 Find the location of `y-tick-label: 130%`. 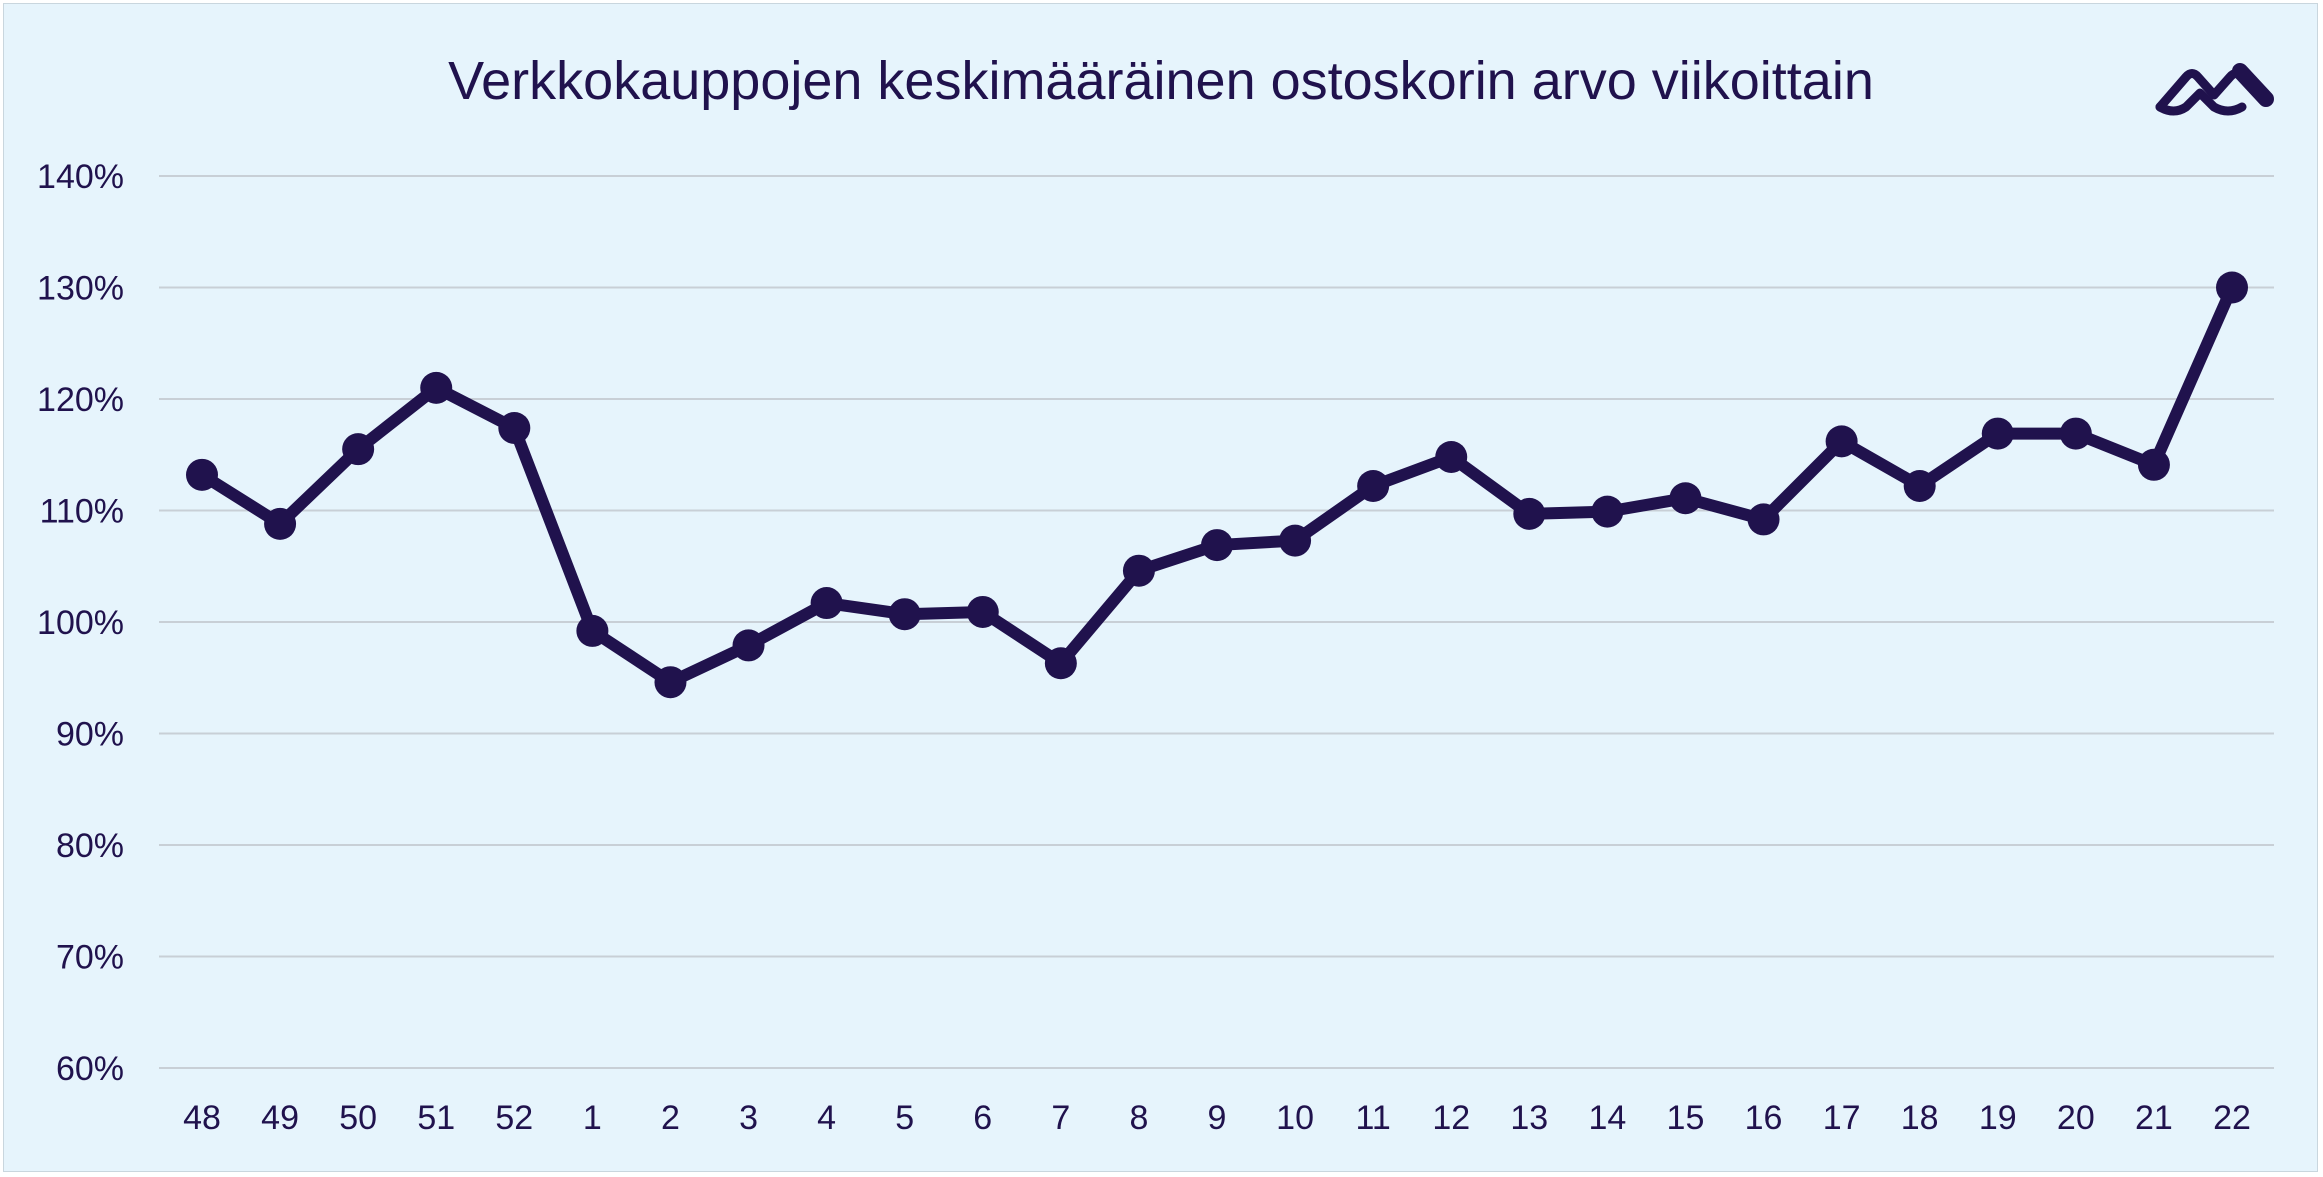

y-tick-label: 130% is located at coordinates (80, 289).